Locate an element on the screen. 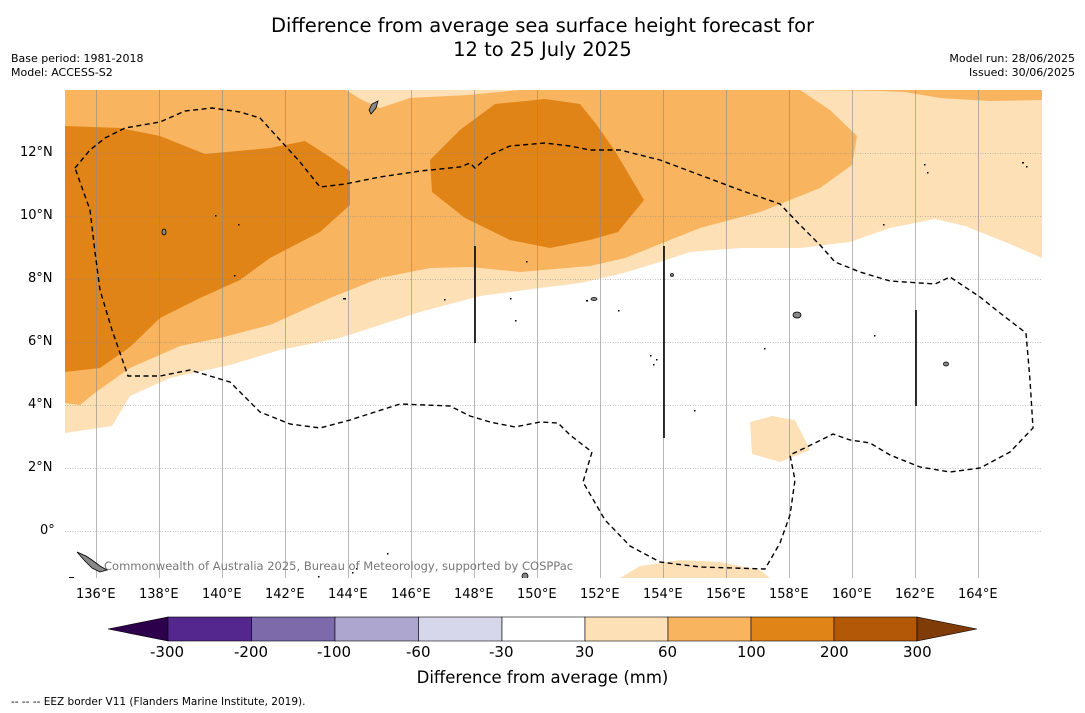 Image resolution: width=1085 pixels, height=713 pixels. lat-tick-0: 0° is located at coordinates (47, 530).